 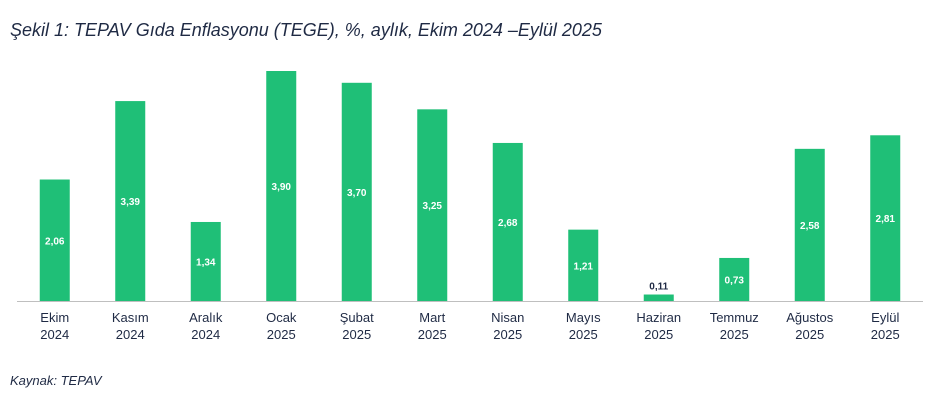 I want to click on bar-eylül, so click(x=885, y=218).